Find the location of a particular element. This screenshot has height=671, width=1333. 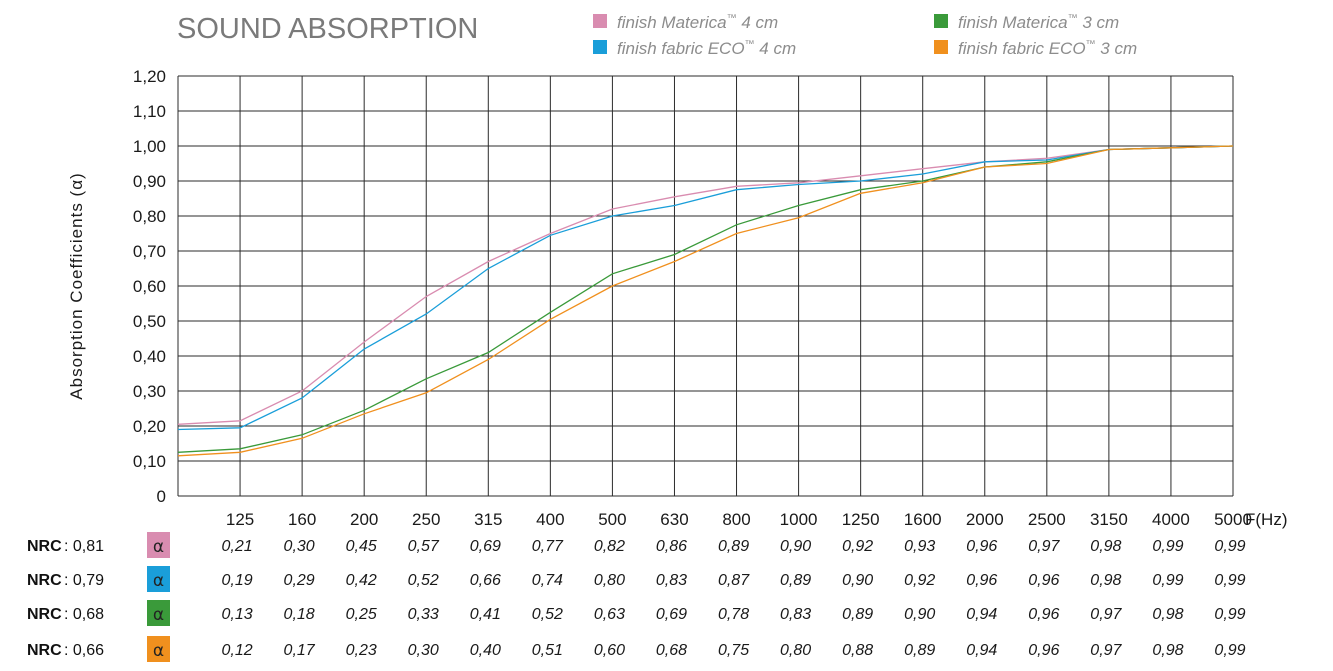

y-tick-label: 0,20 is located at coordinates (149, 426).